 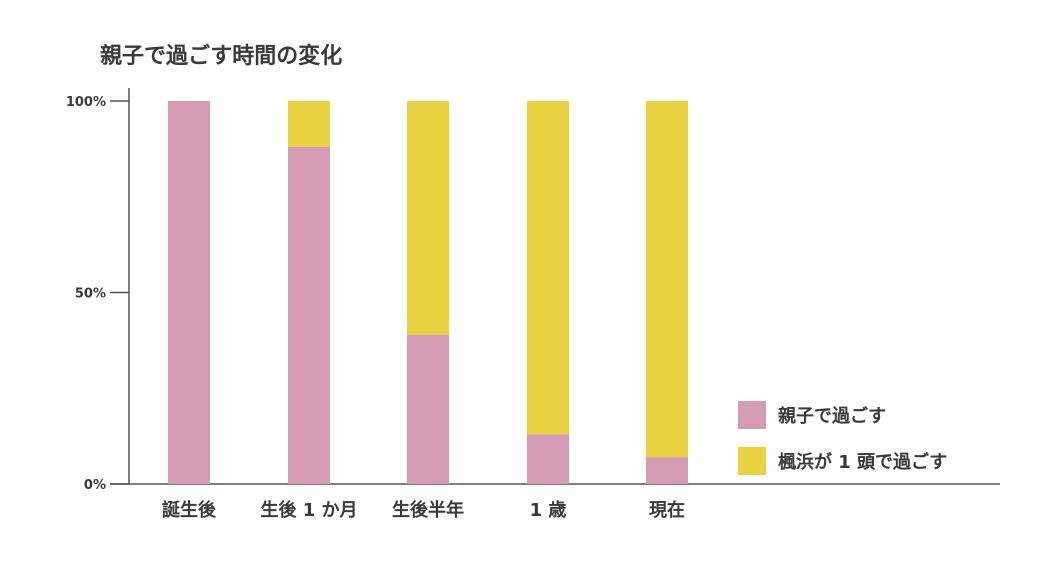 I want to click on x-tick-label: 1 歳, so click(x=548, y=510).